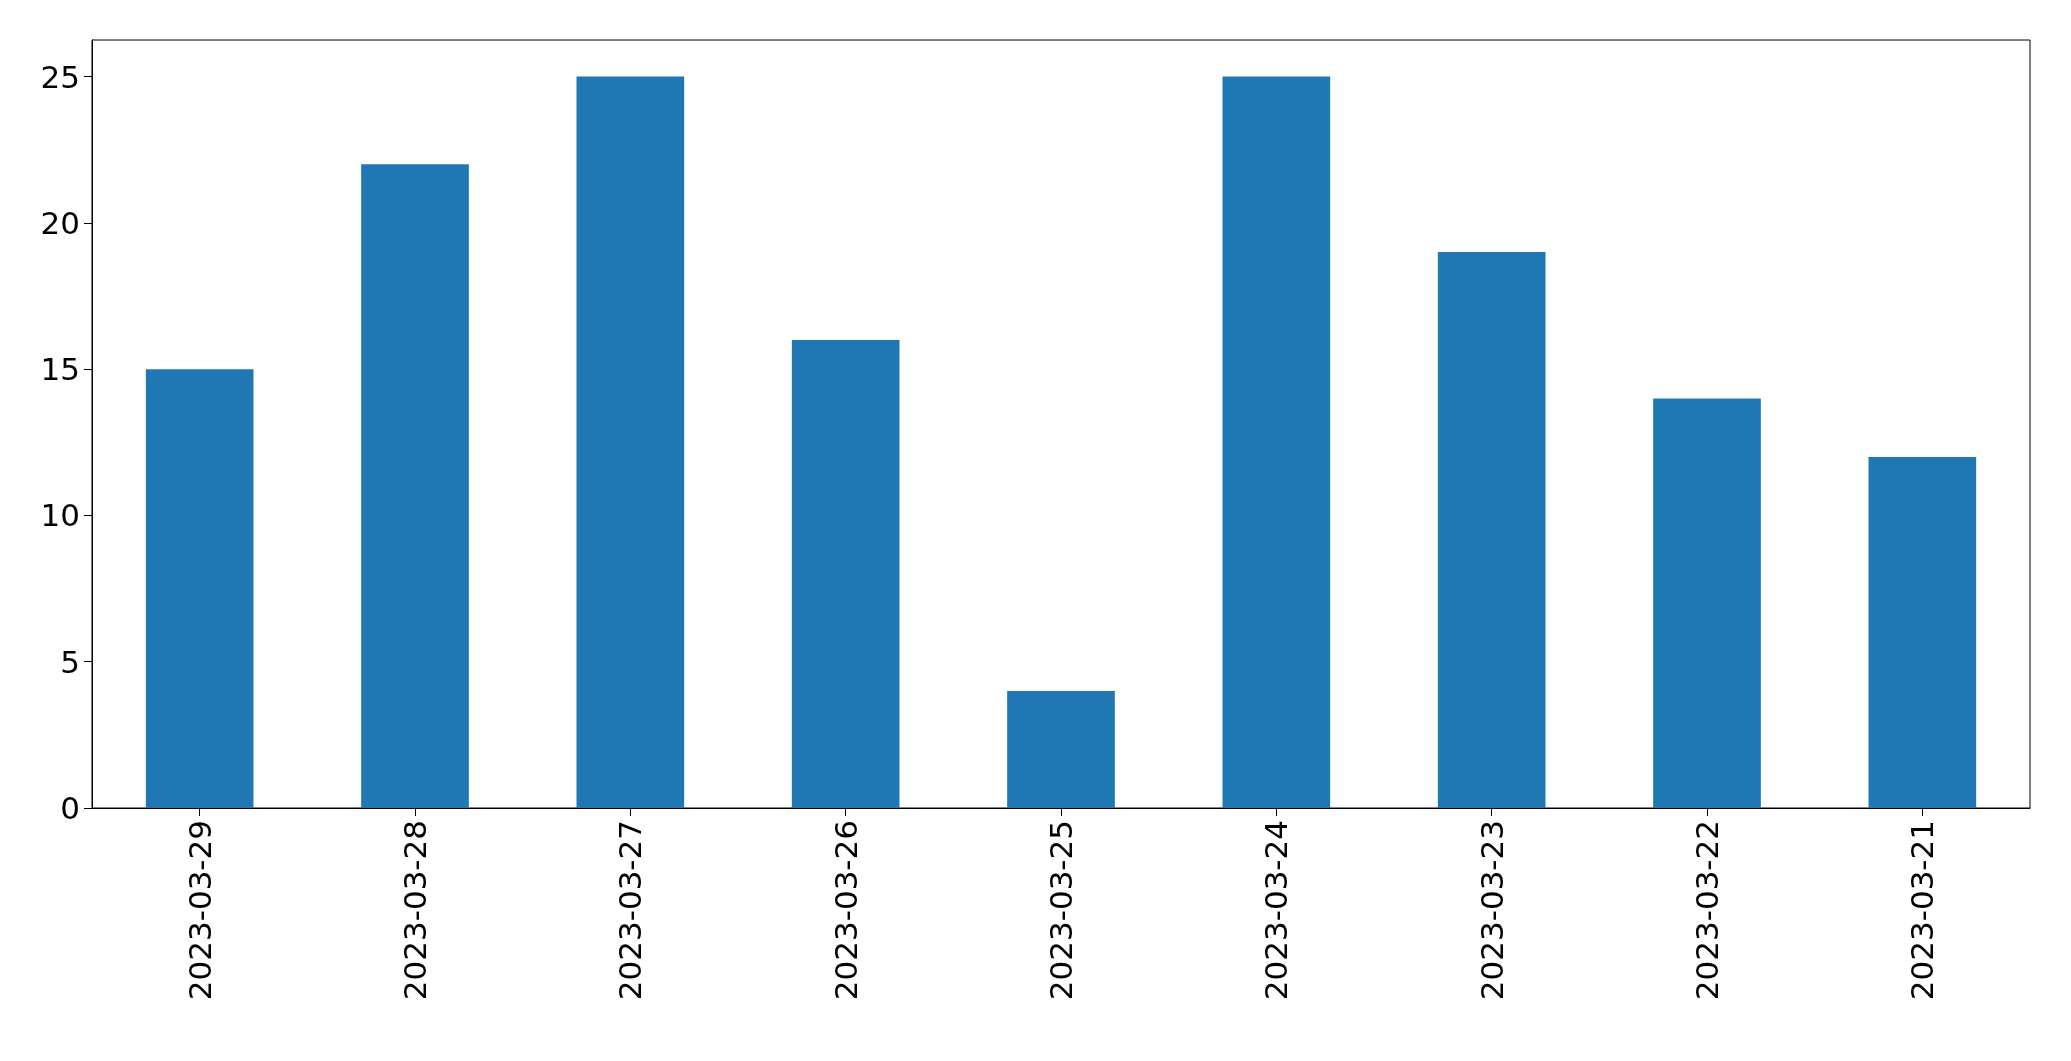  Describe the element at coordinates (70, 808) in the screenshot. I see `y-tick-label: 0` at that location.